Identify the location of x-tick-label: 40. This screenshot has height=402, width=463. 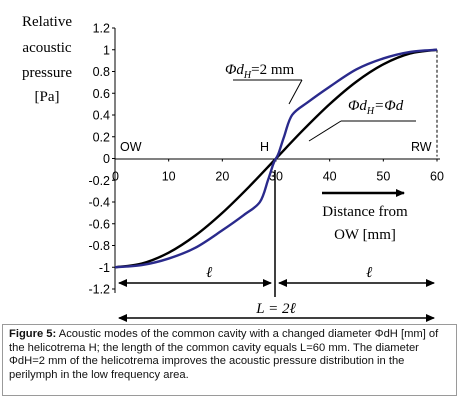
(330, 177).